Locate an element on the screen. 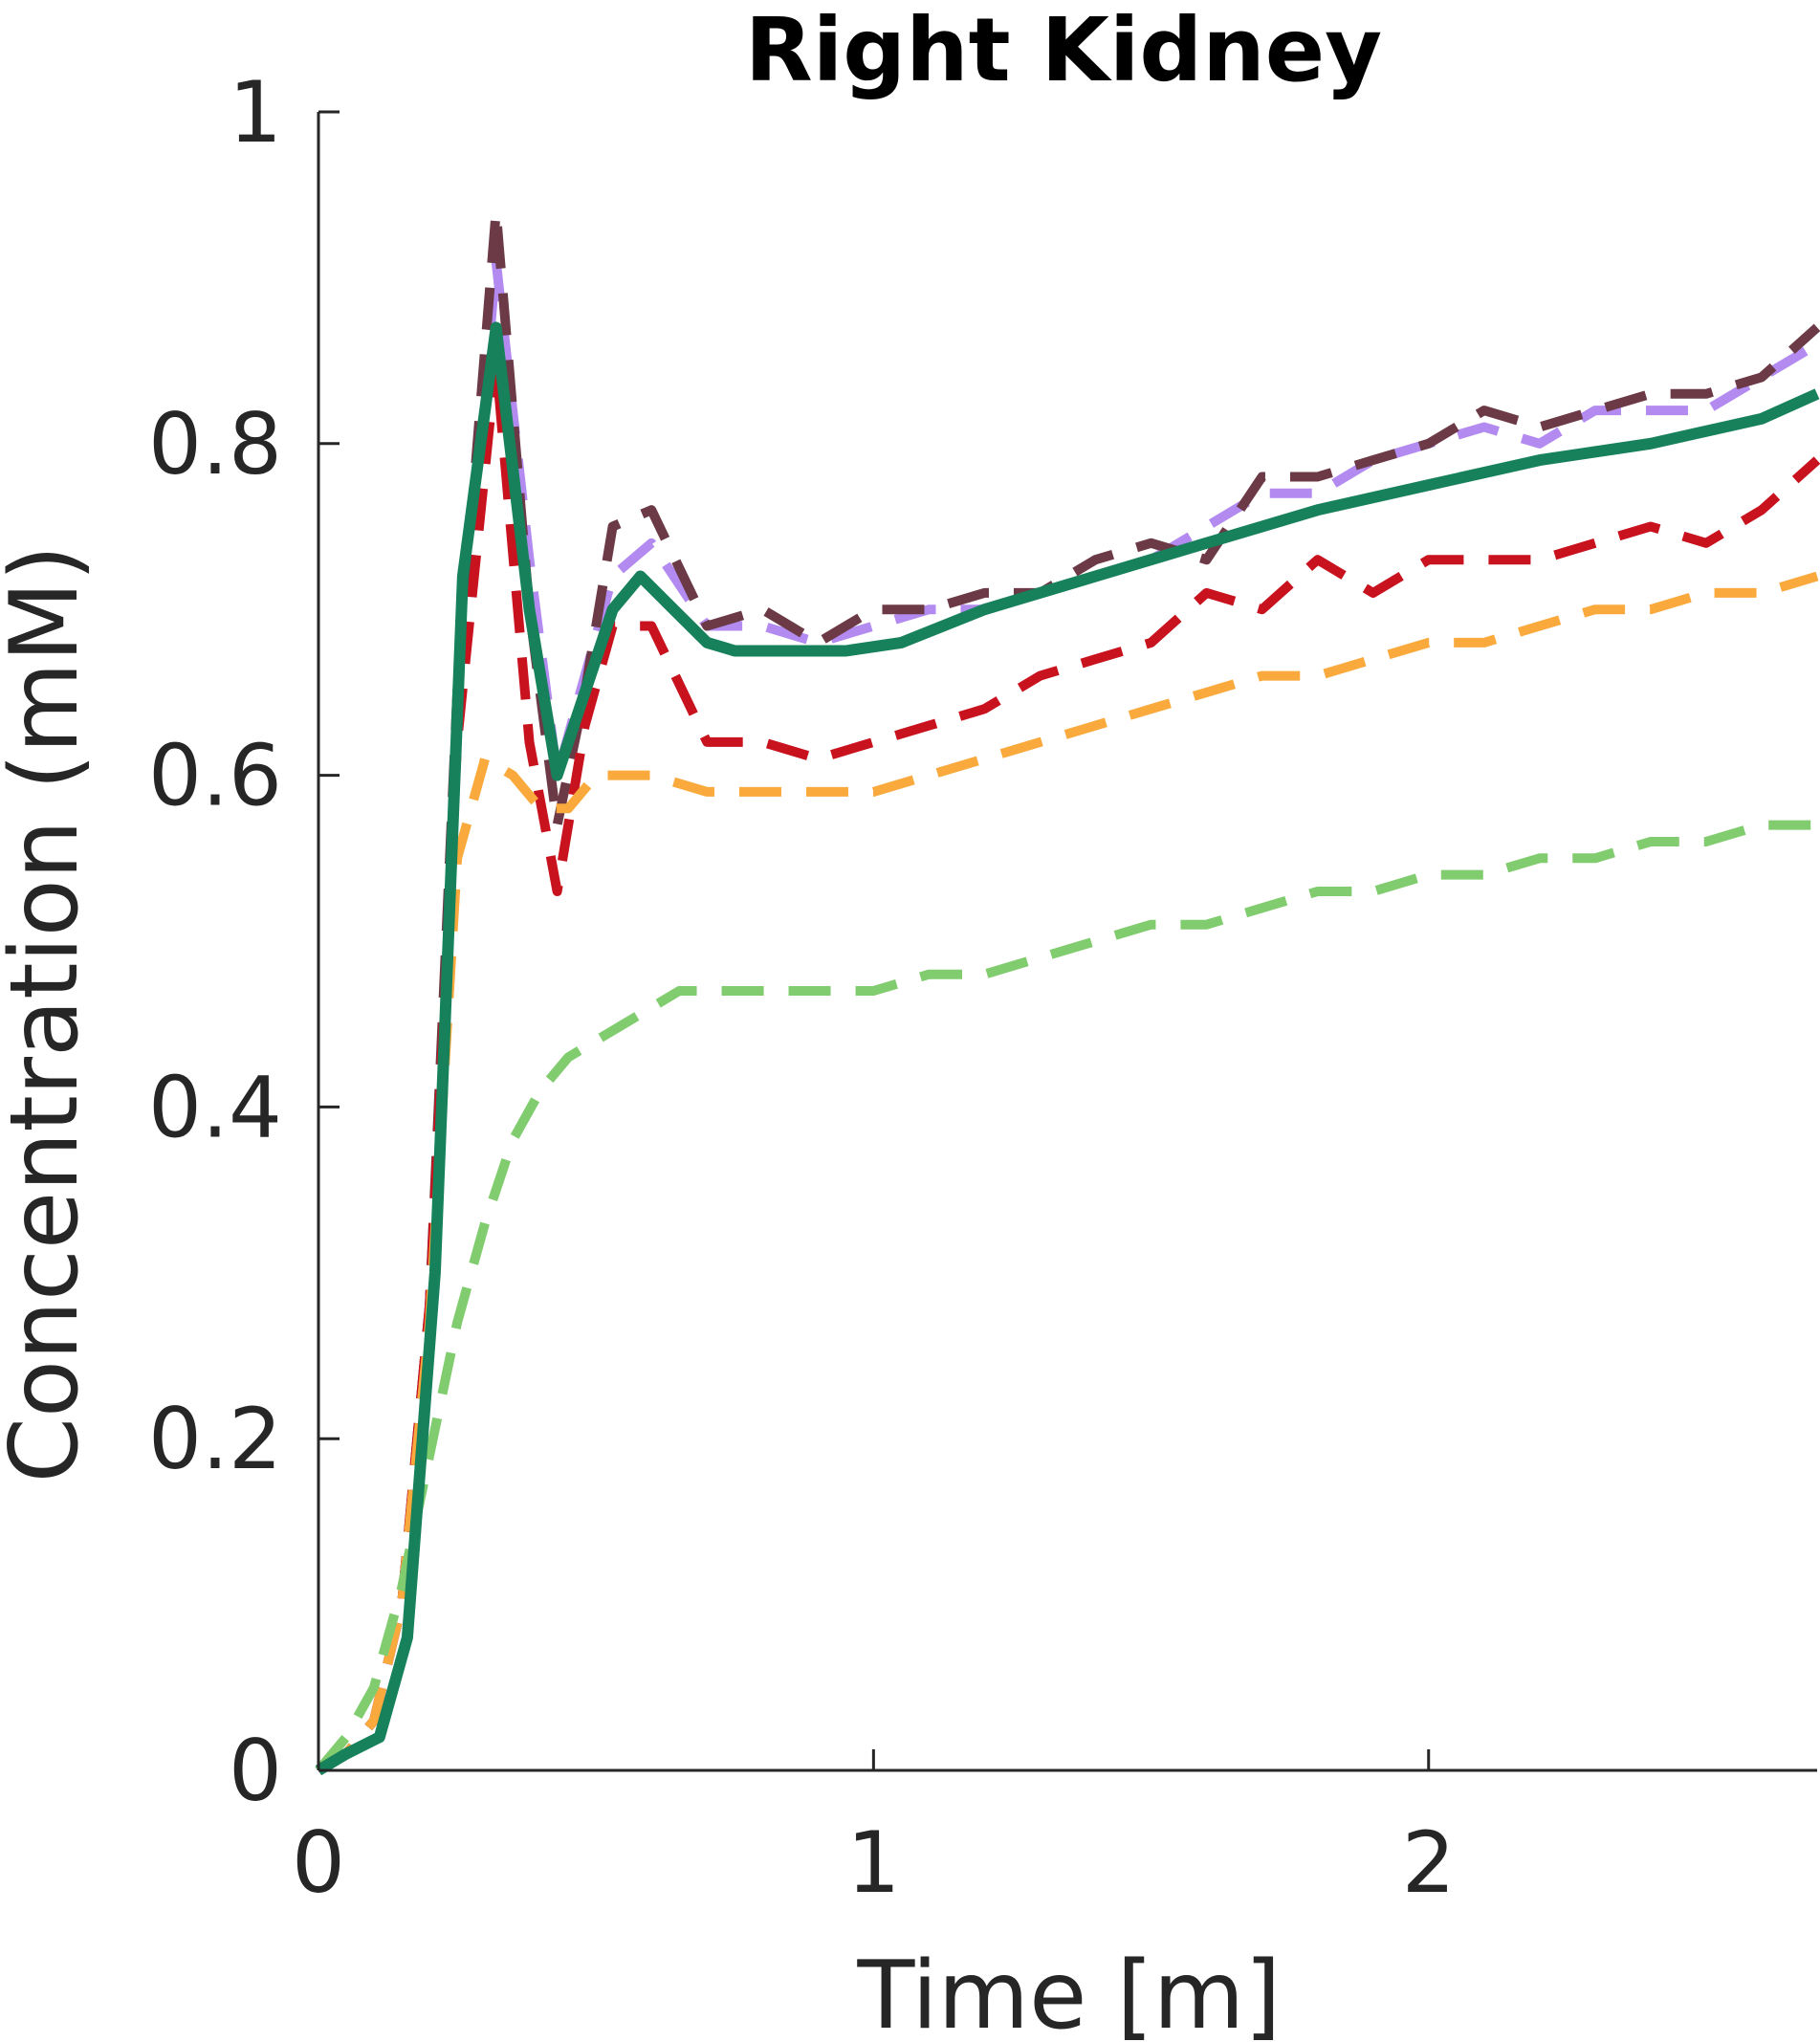 This screenshot has width=1820, height=2042. y-tick-label: 0.2 is located at coordinates (215, 1439).